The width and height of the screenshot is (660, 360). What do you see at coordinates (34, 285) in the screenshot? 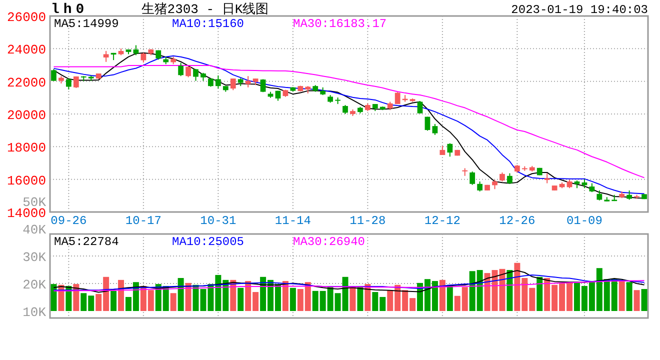
I see `y-tick-label: 20K` at bounding box center [34, 285].